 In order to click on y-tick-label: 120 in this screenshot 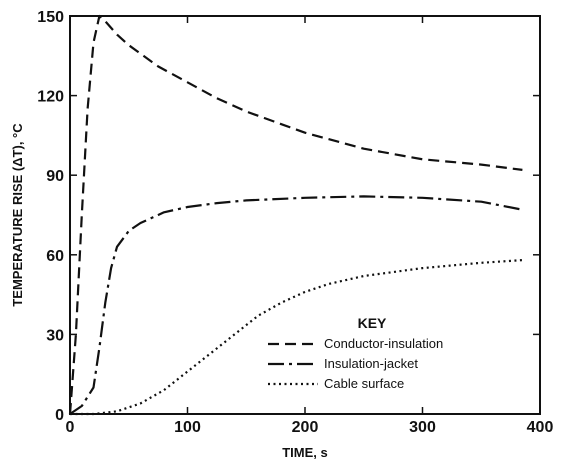, I will do `click(50, 97)`.